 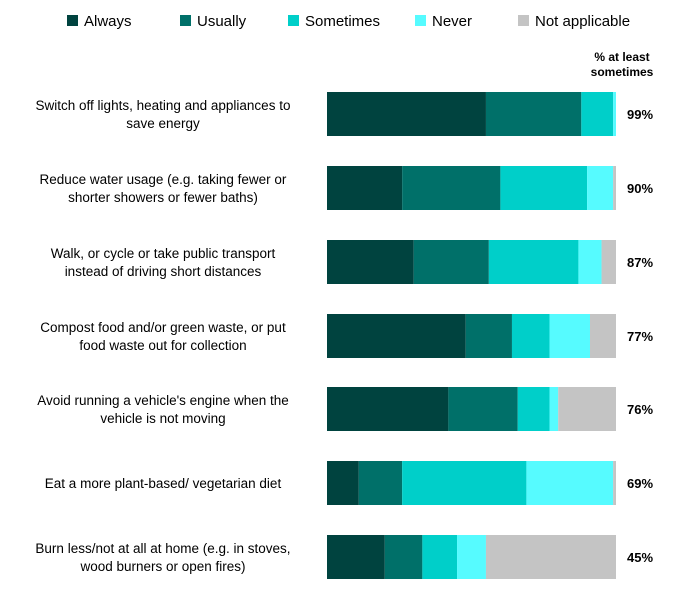 I want to click on summary-header: % at least sometimes, so click(x=622, y=64).